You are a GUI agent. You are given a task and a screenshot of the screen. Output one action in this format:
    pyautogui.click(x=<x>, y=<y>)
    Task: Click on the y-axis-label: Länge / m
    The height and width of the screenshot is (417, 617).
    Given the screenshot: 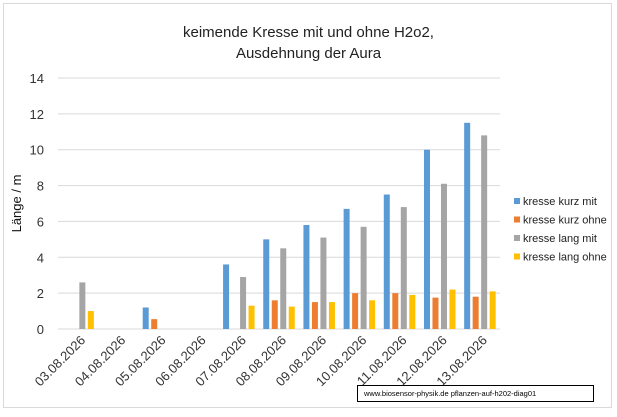 What is the action you would take?
    pyautogui.click(x=16, y=204)
    